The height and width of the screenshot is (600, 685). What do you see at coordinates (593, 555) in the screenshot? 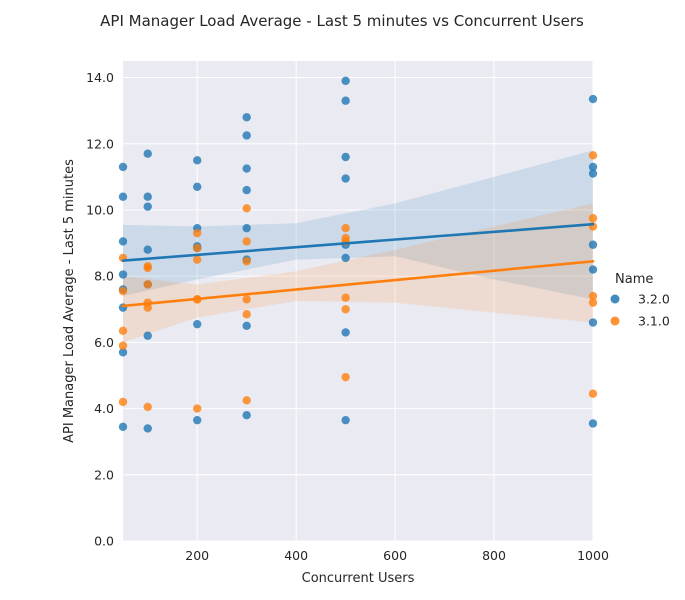
I see `x-tick-label: 1000` at bounding box center [593, 555].